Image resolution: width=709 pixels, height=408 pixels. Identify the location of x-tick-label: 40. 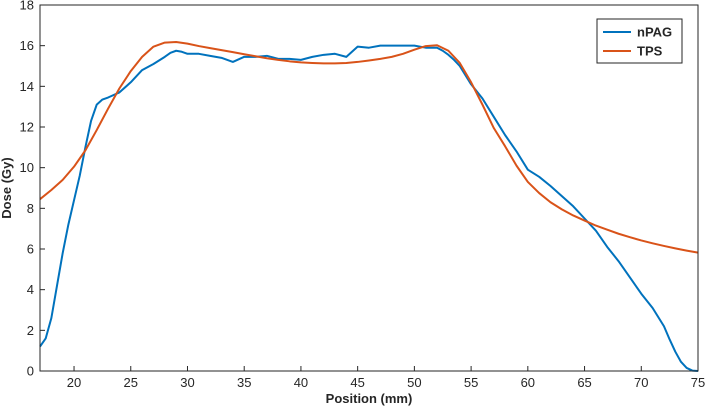
(301, 382).